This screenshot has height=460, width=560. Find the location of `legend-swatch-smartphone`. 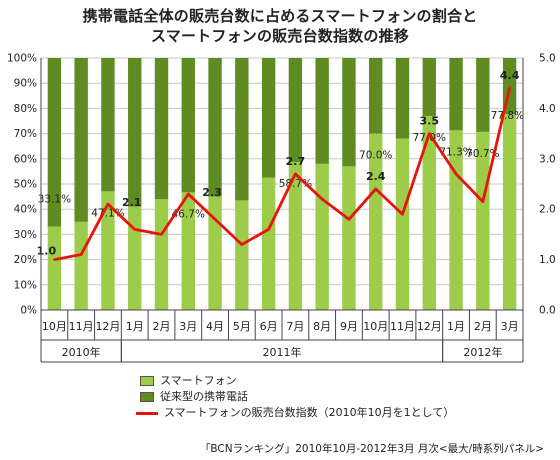

legend-swatch-smartphone is located at coordinates (147, 381).